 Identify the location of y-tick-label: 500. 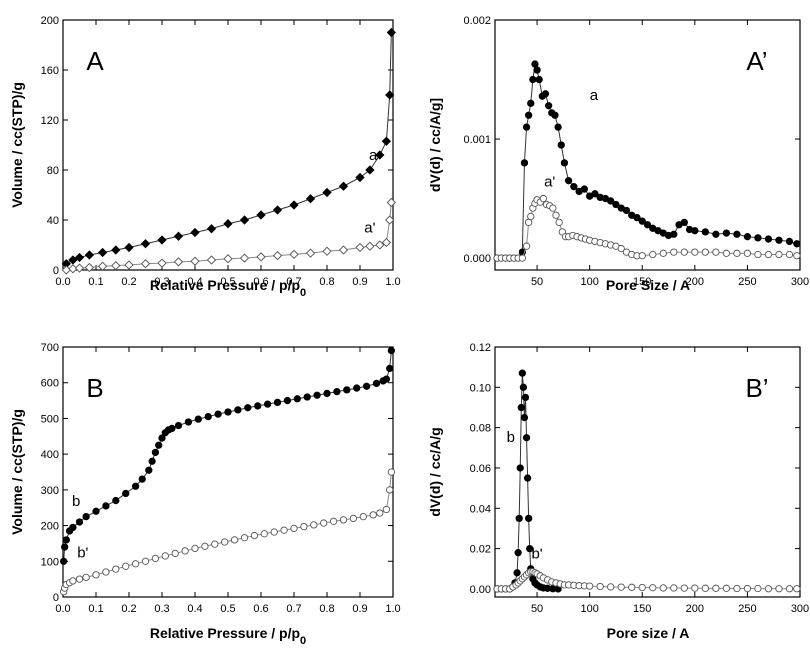
(50, 419).